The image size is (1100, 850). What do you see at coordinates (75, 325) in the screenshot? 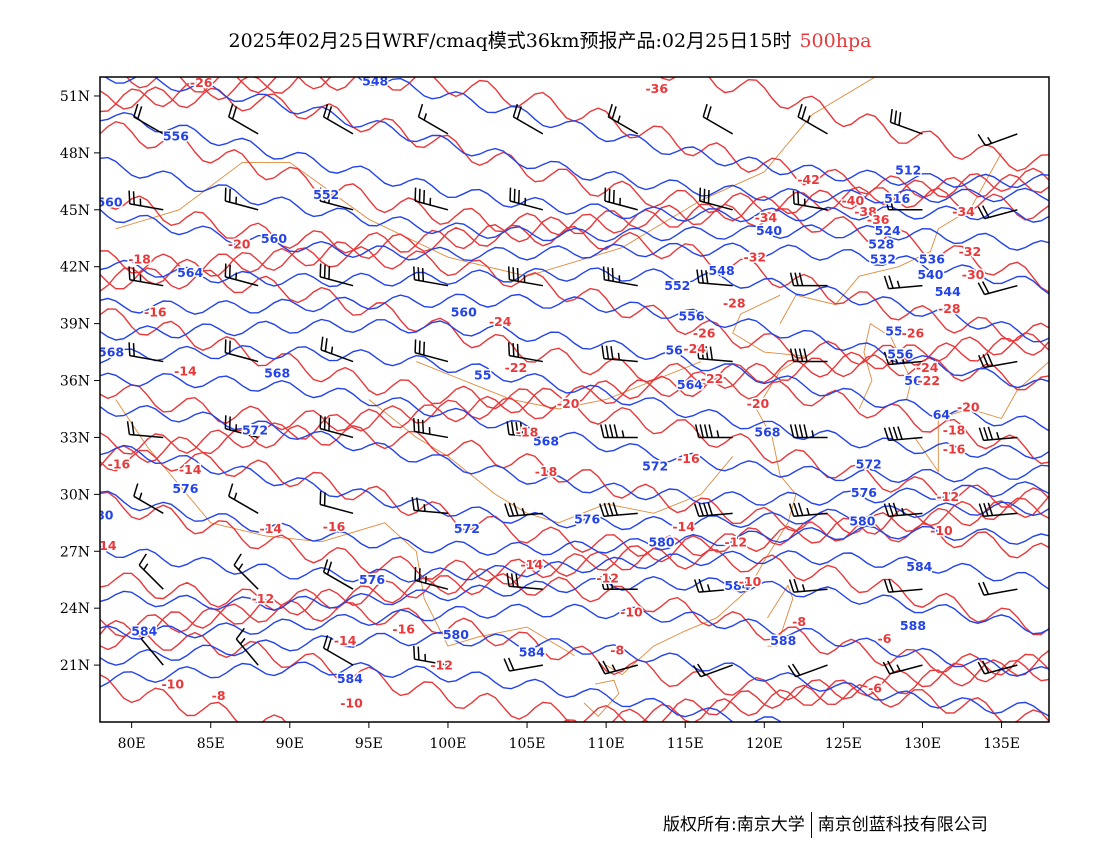
I see `lat-tick-label: 39N` at bounding box center [75, 325].